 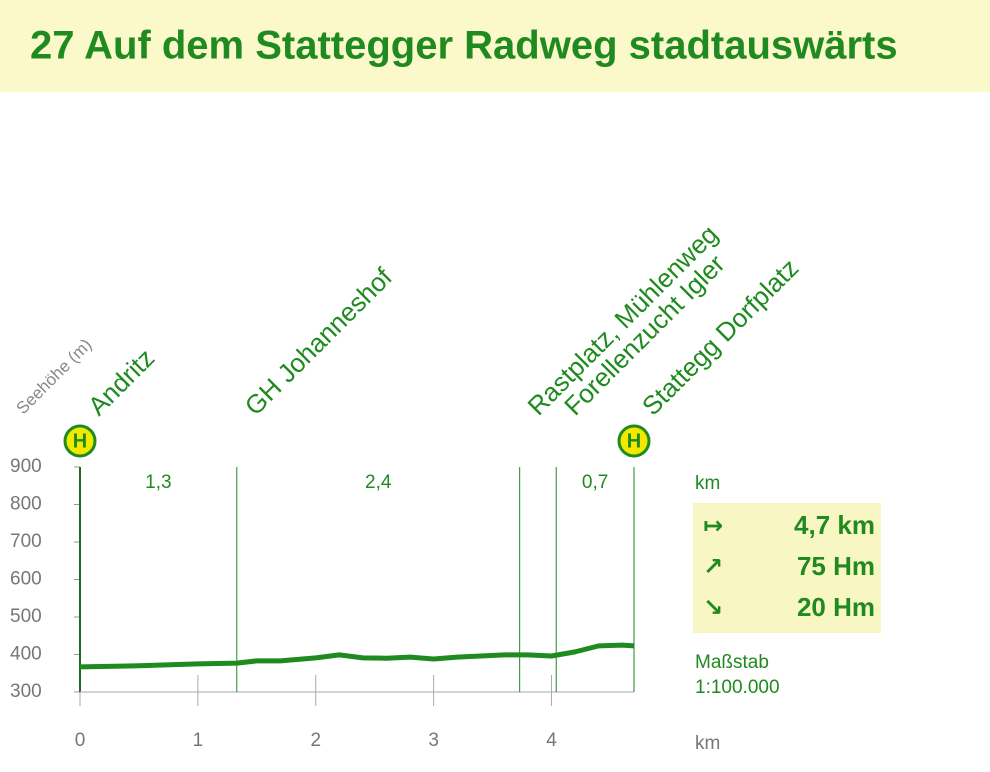 I want to click on y-tick-label: 400, so click(x=26, y=654).